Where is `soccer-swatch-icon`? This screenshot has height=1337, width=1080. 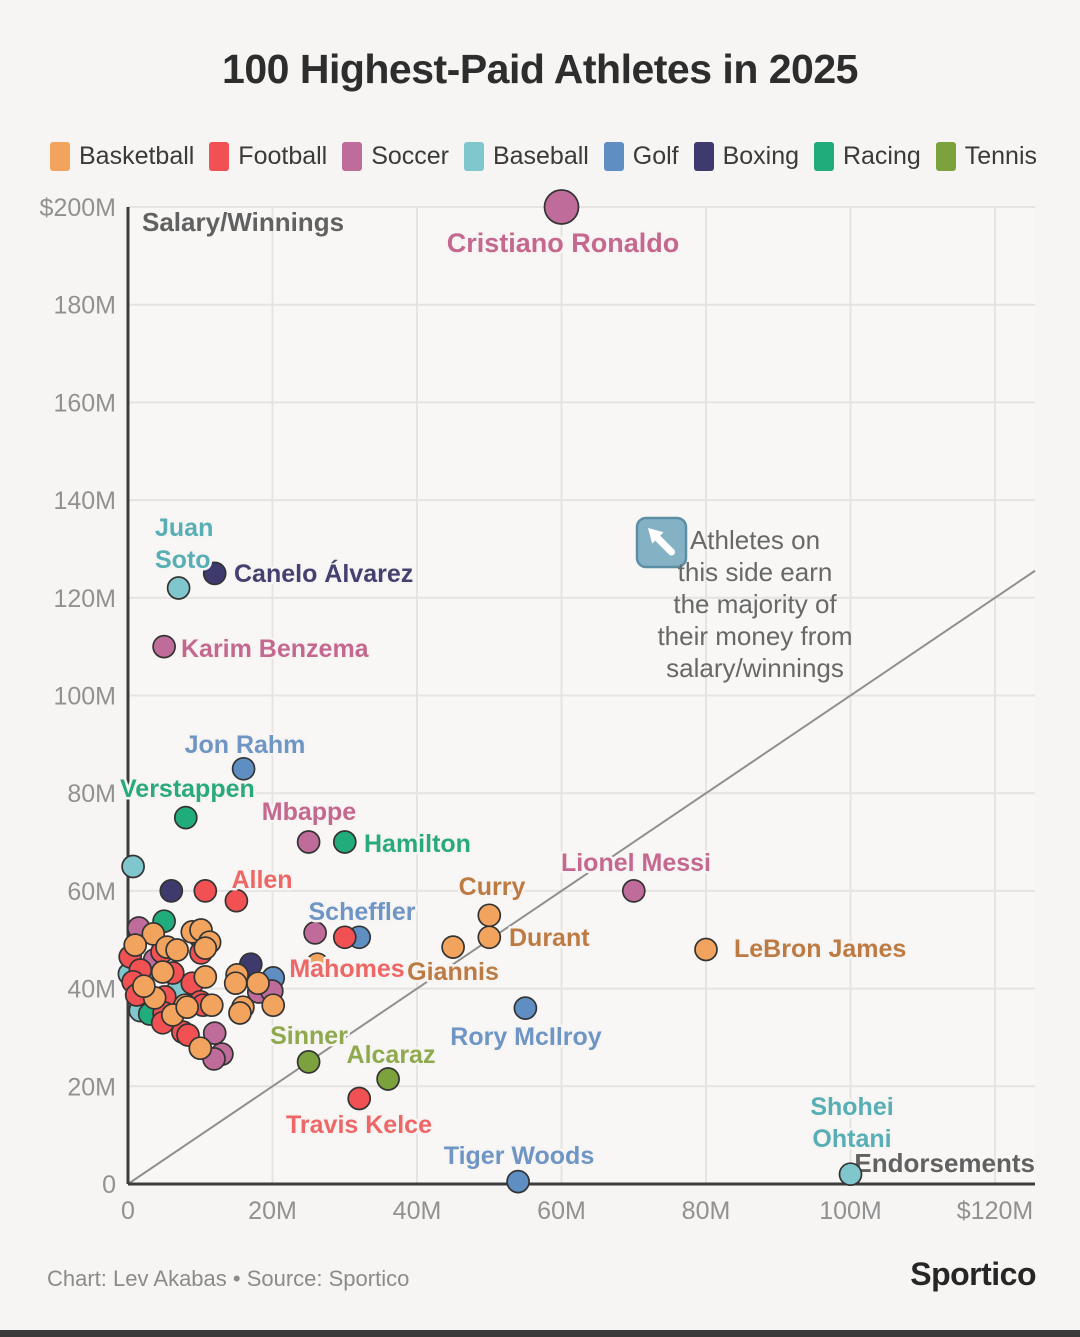
soccer-swatch-icon is located at coordinates (352, 156).